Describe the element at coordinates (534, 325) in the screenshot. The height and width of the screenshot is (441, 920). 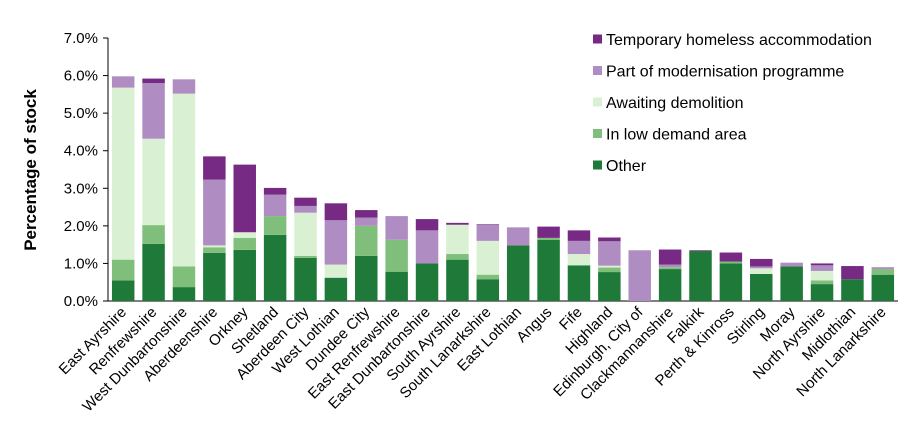
I see `category-label: Angus` at that location.